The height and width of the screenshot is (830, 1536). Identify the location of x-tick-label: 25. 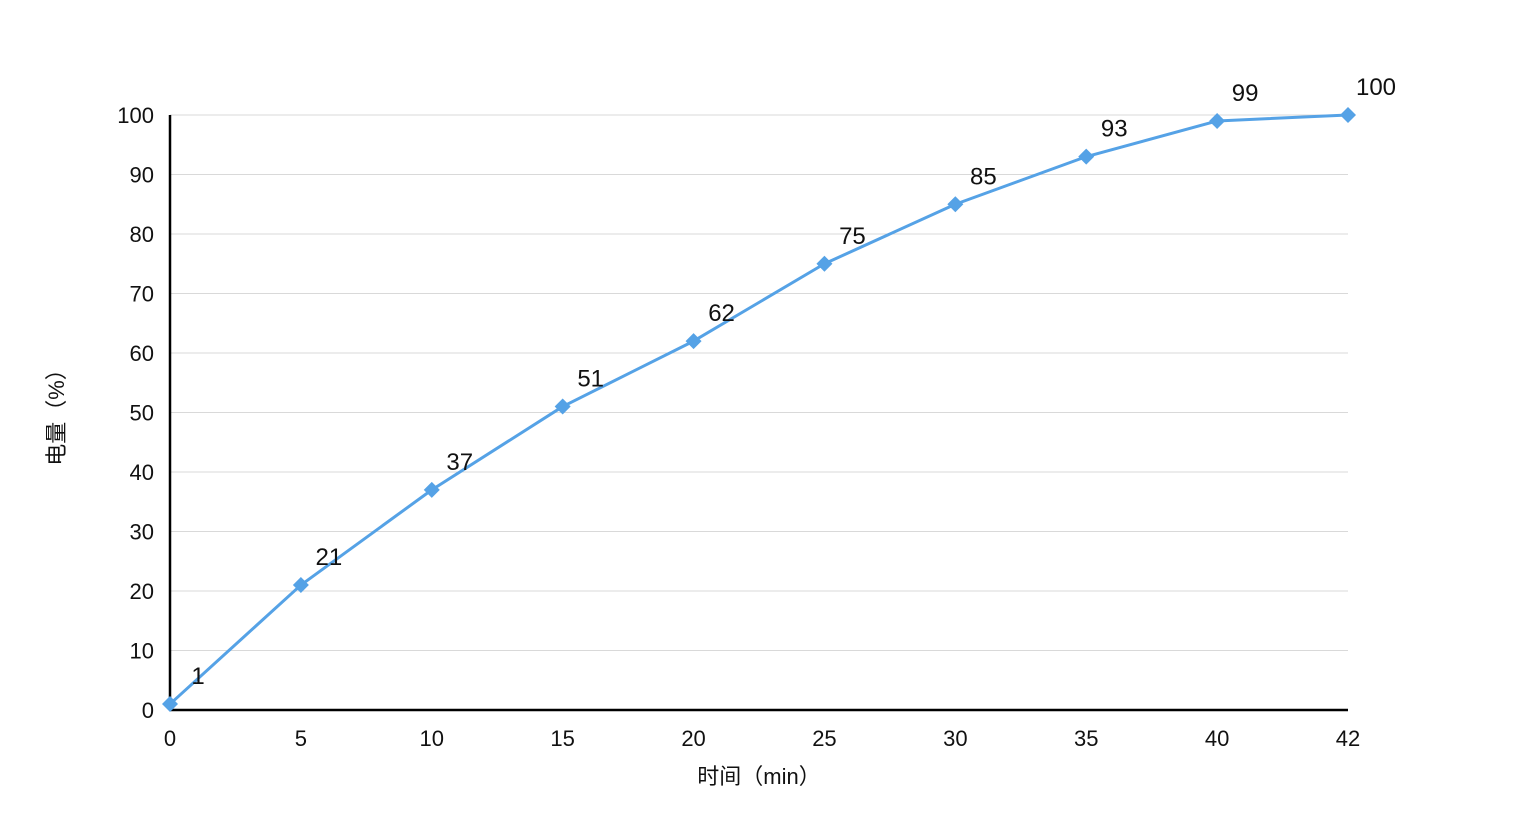
(824, 738).